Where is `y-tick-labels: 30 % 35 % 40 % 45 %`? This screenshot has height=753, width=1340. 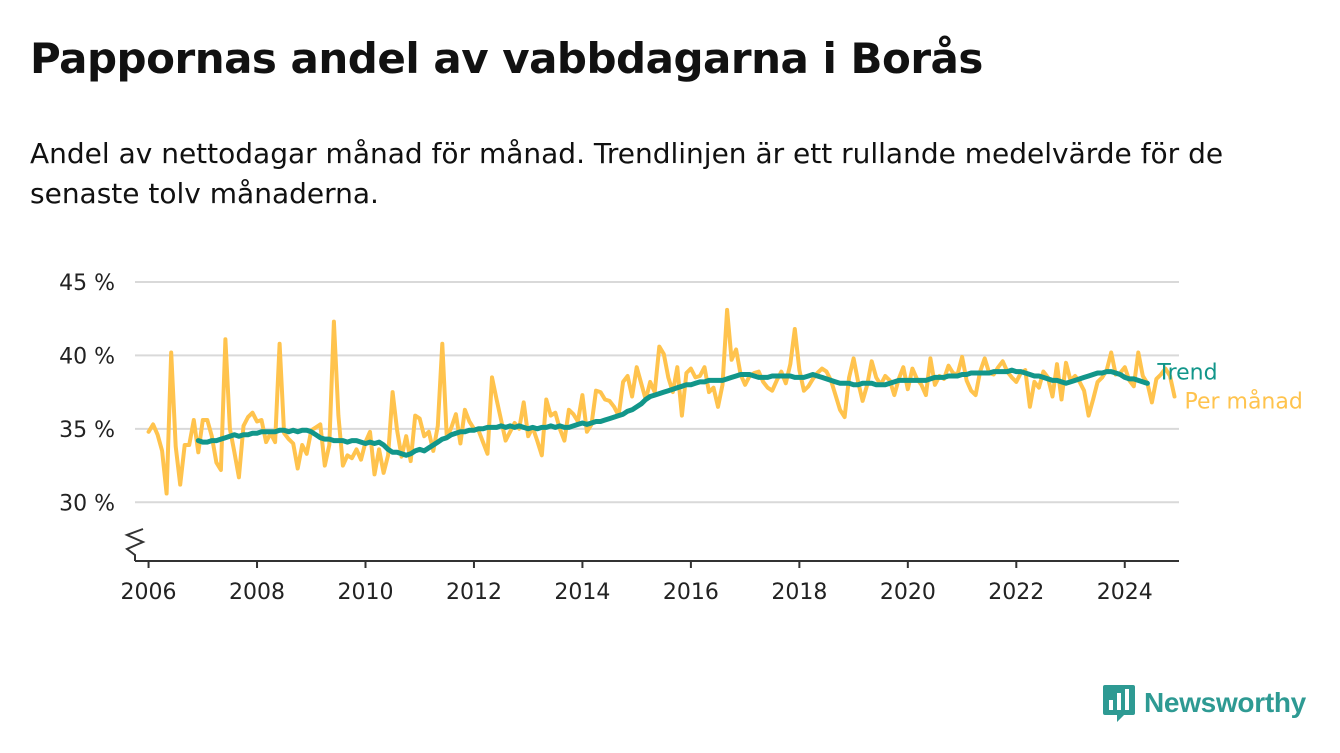
y-tick-labels: 30 % 35 % 40 % 45 % is located at coordinates (87, 393).